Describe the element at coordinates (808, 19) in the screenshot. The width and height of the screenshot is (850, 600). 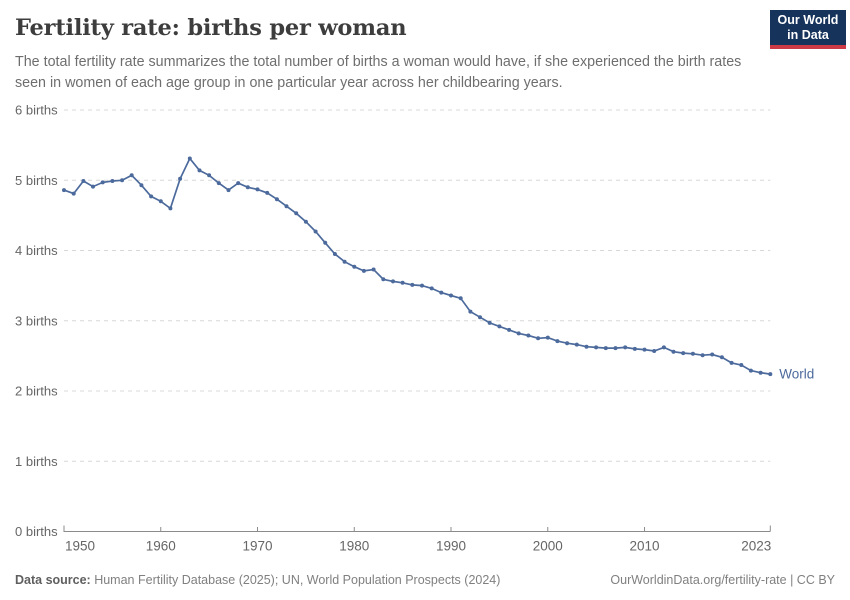
I see `owid-logo-line1: Our World` at that location.